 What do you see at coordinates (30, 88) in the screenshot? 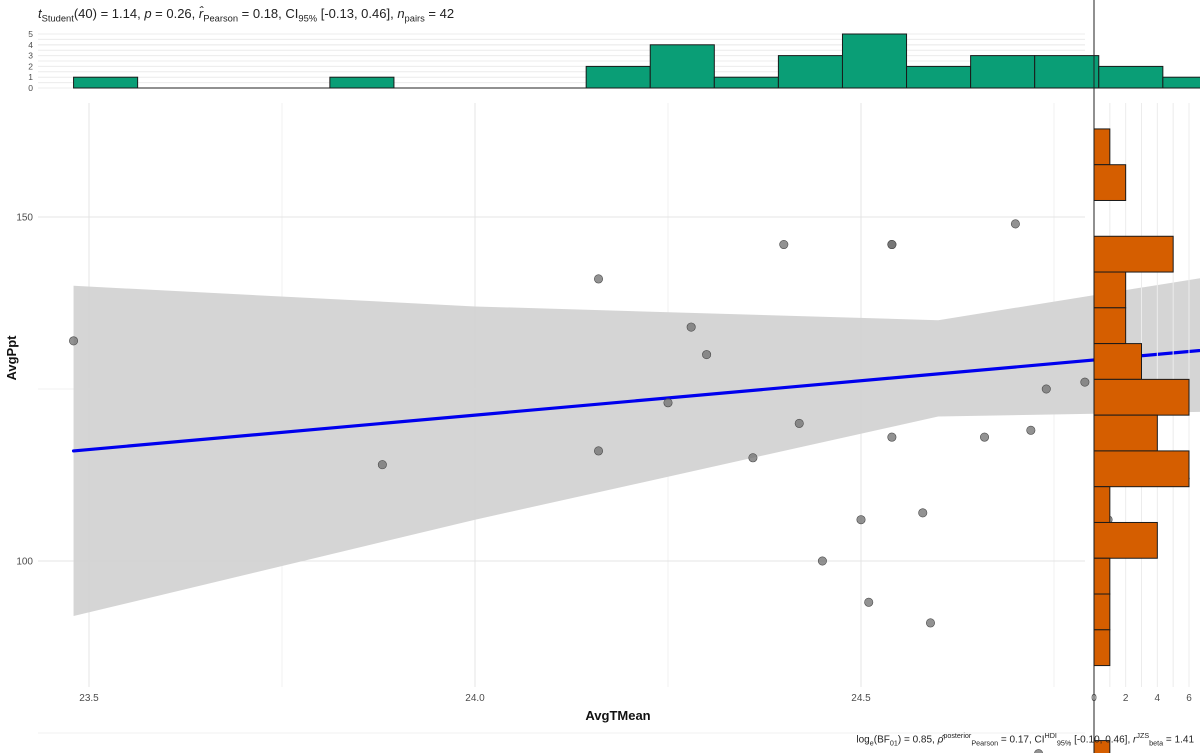
I see `x-hist-tick-label: 0` at bounding box center [30, 88].